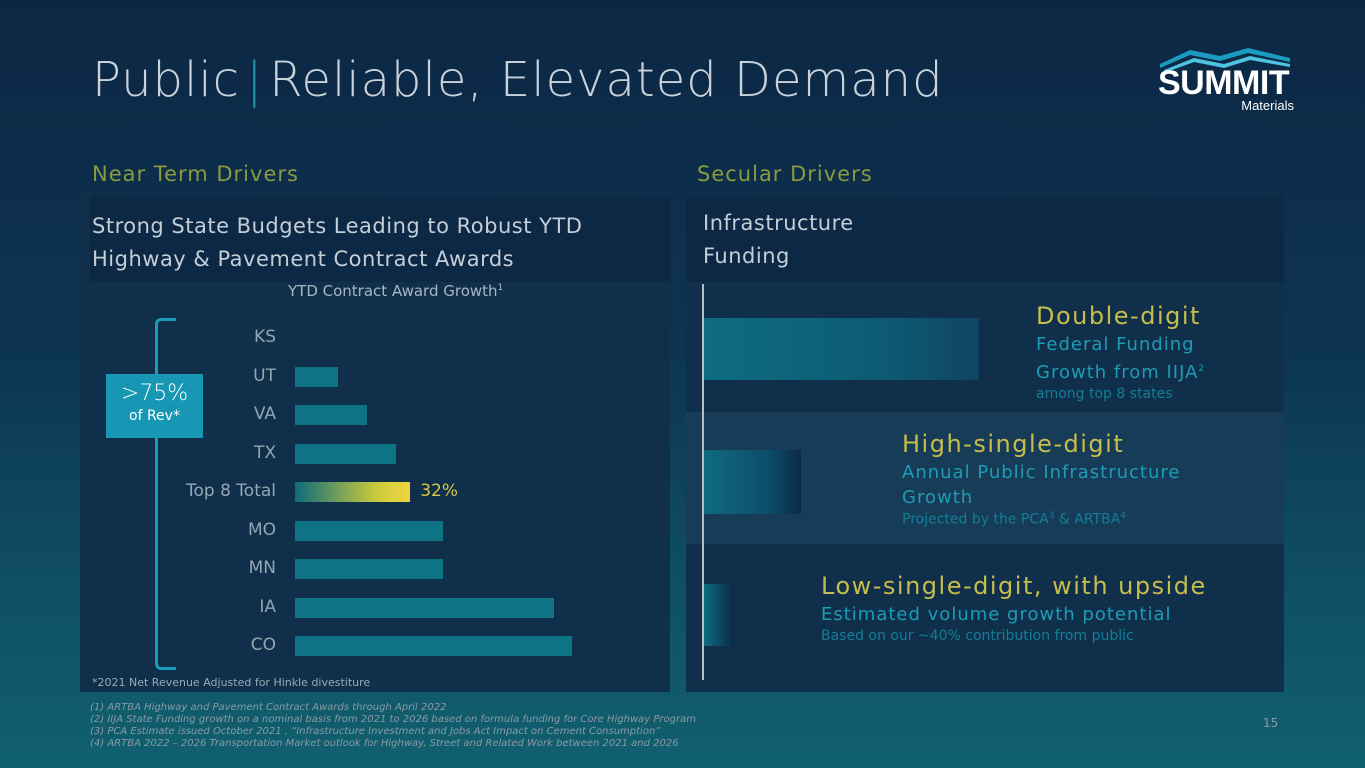  I want to click on category-label: Top 8 Total, so click(230, 491).